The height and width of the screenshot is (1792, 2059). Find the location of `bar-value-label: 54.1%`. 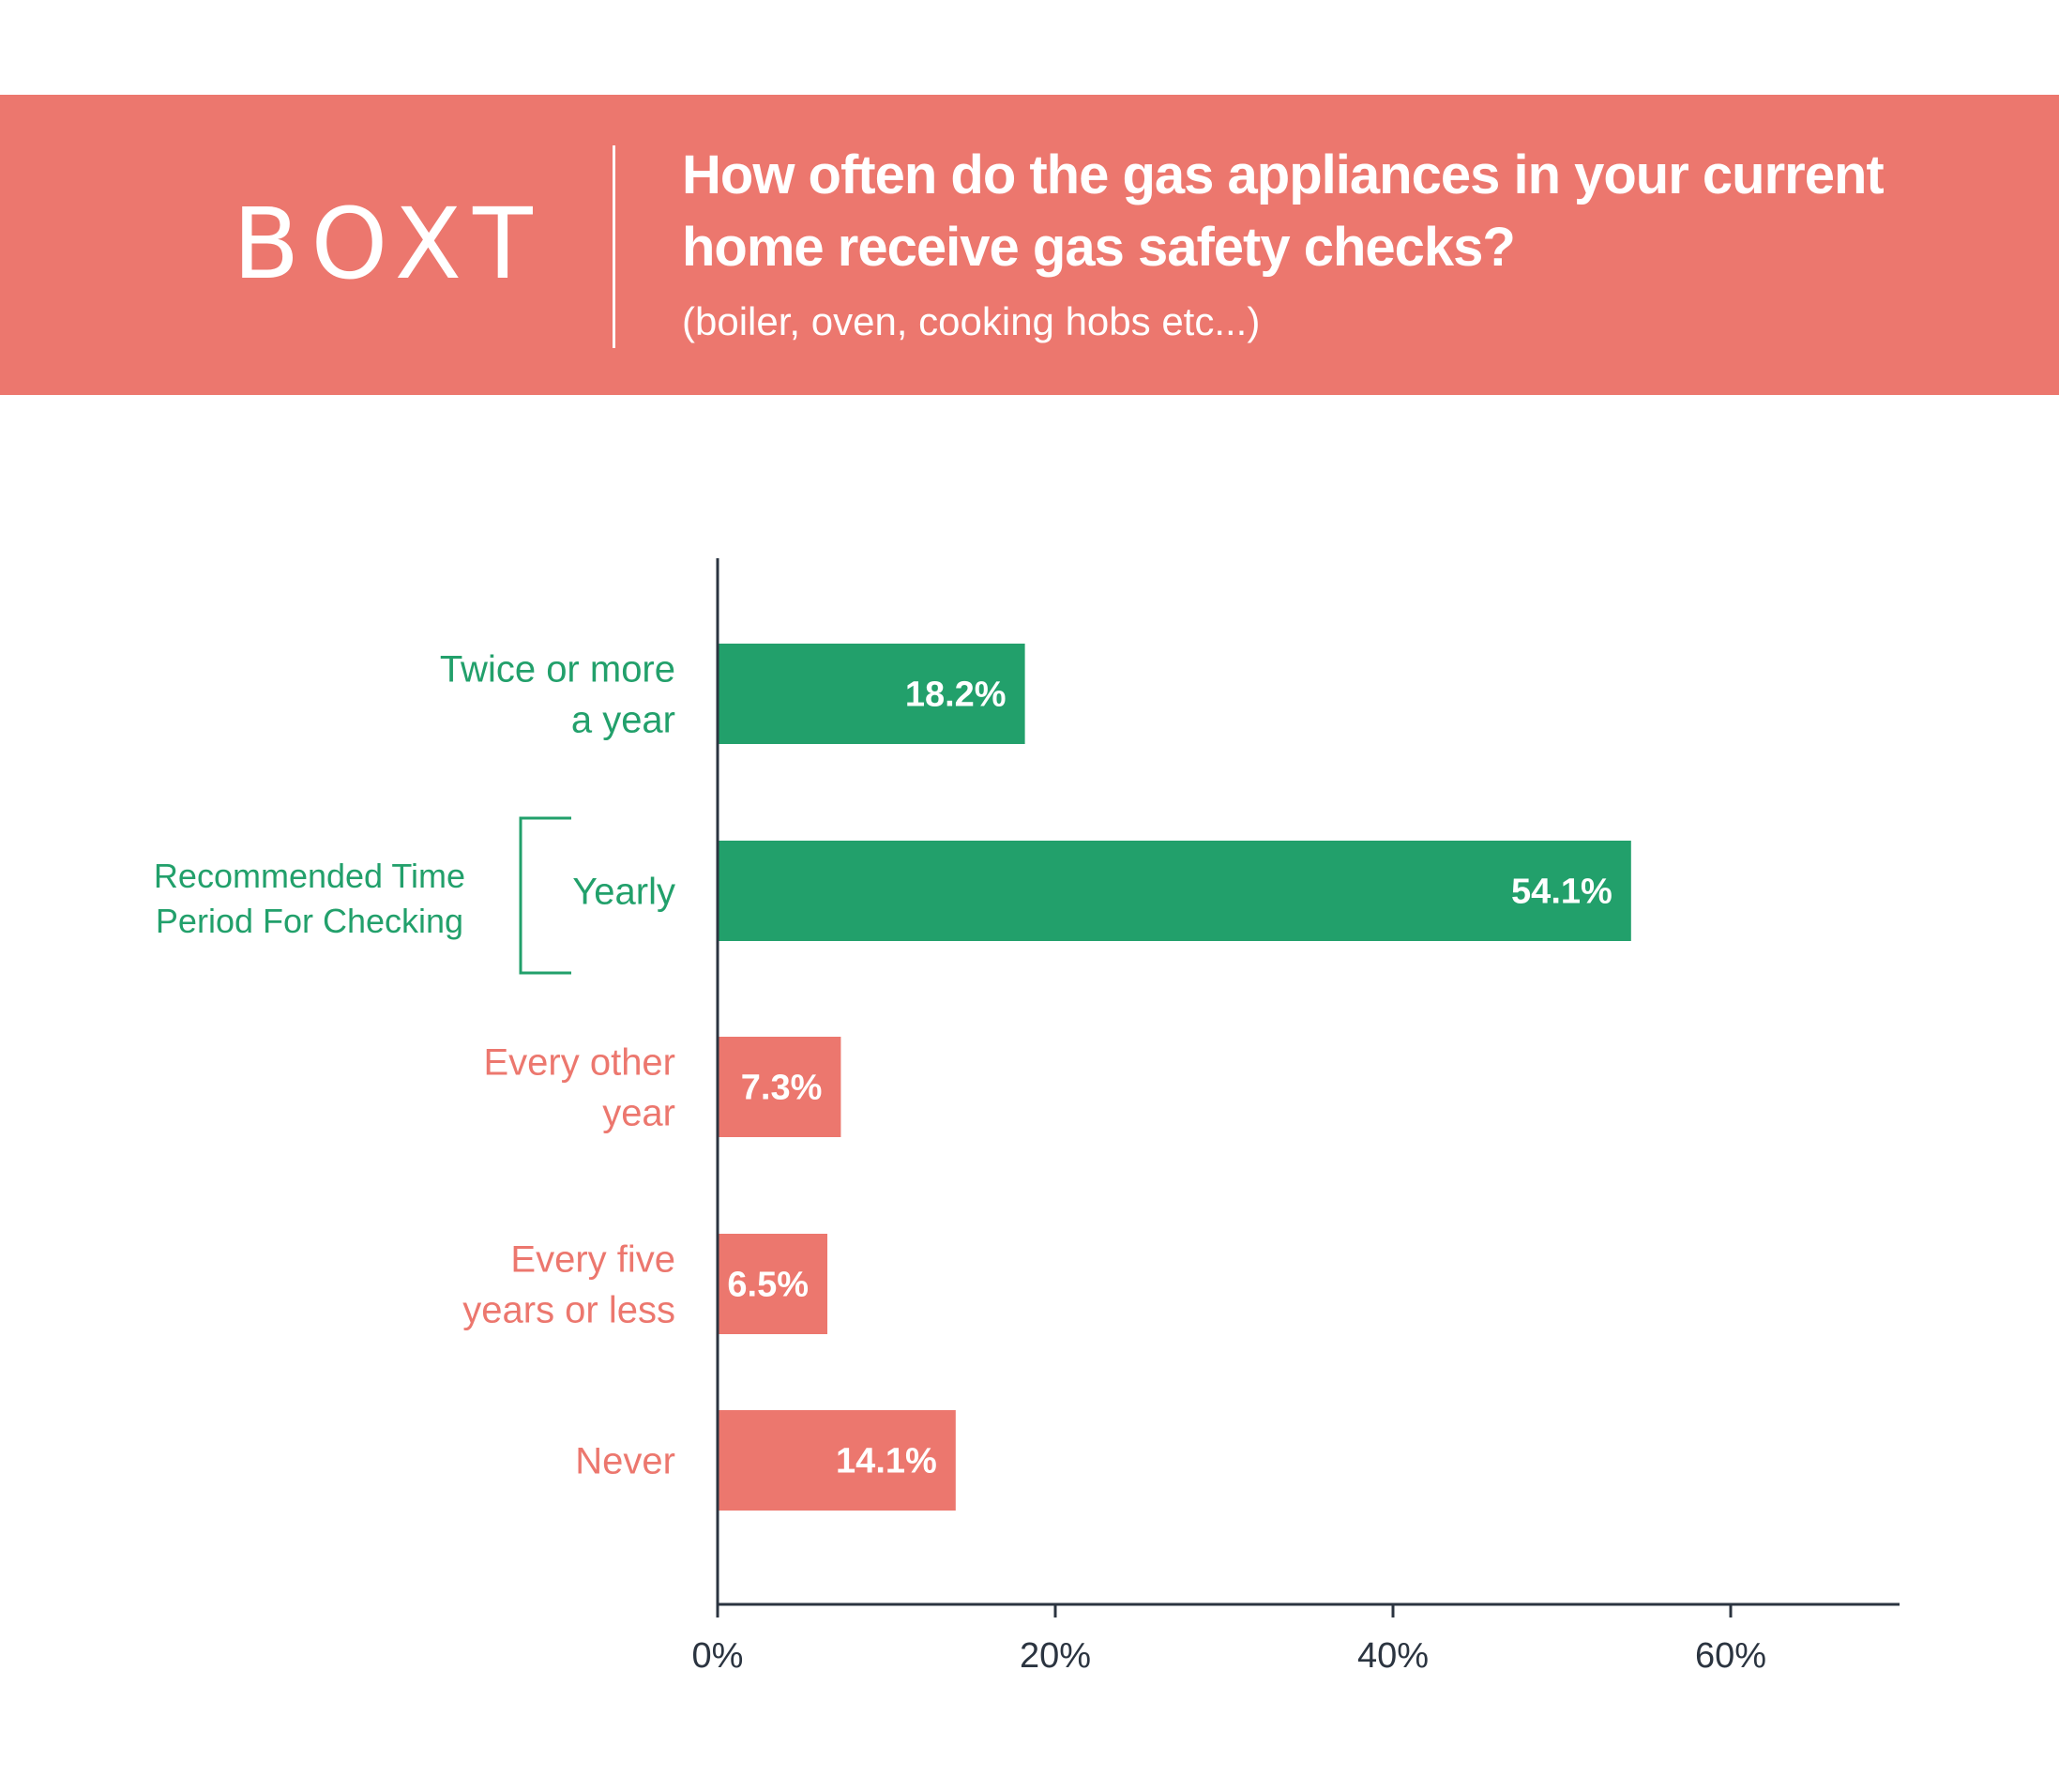

bar-value-label: 54.1% is located at coordinates (1561, 892).